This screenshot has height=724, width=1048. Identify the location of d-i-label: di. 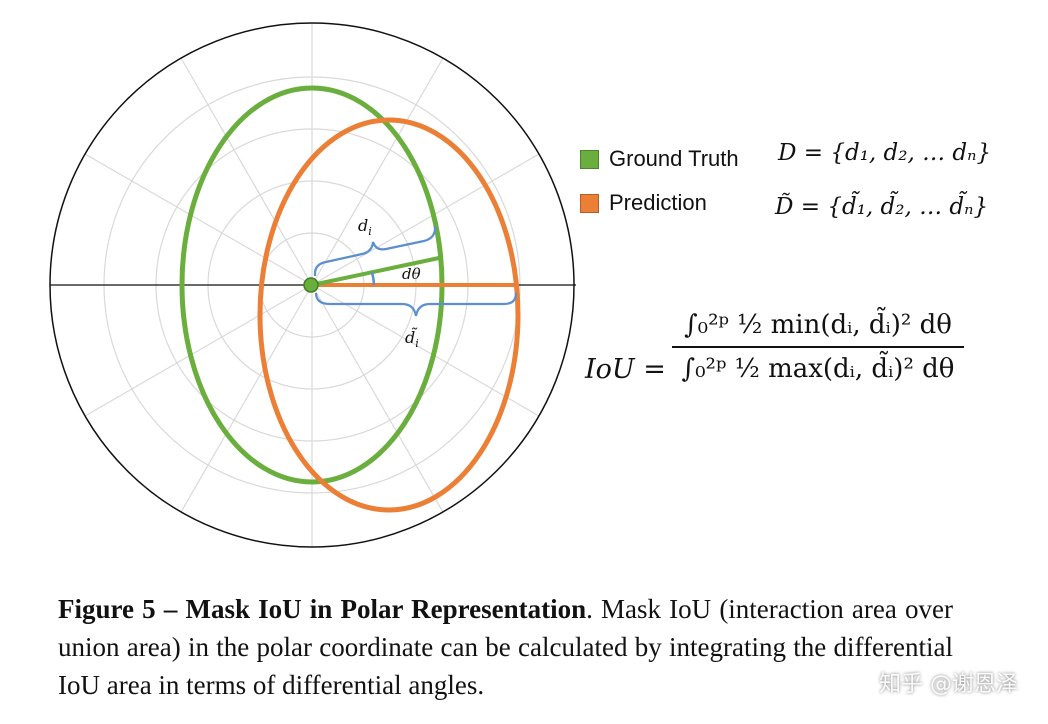
(365, 227).